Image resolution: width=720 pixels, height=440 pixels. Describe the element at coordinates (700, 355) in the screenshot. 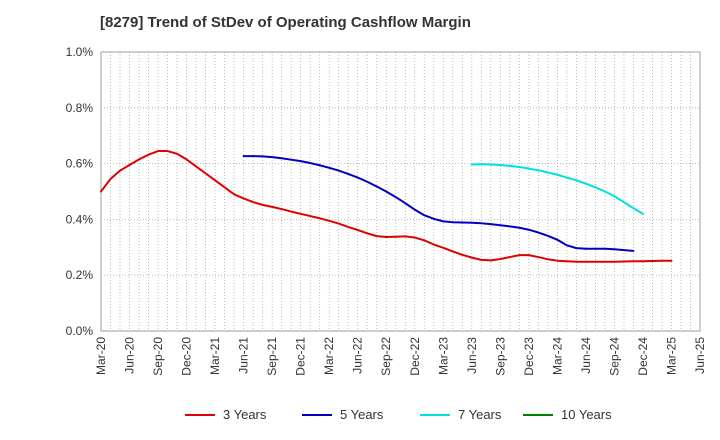

I see `x-tick-label: Jun-25` at that location.